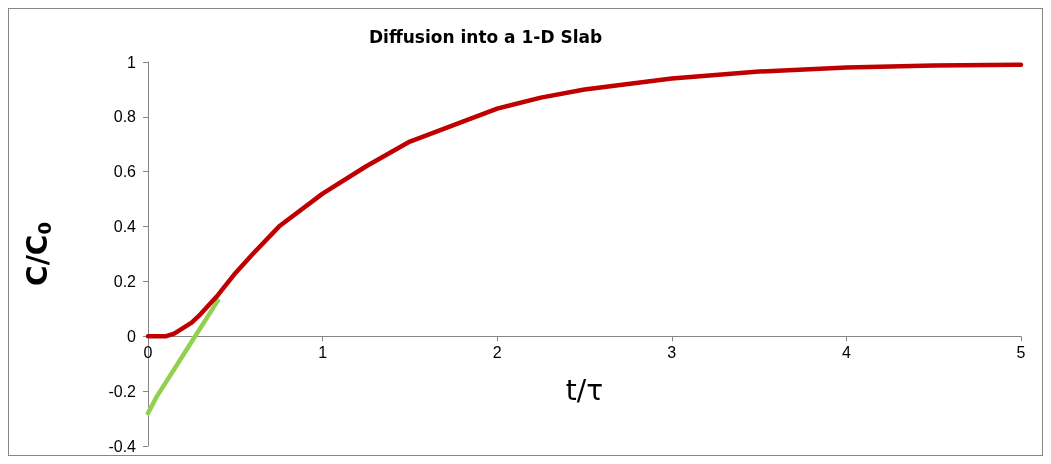 The height and width of the screenshot is (464, 1051). I want to click on y-axis-title: C/C0, so click(37, 254).